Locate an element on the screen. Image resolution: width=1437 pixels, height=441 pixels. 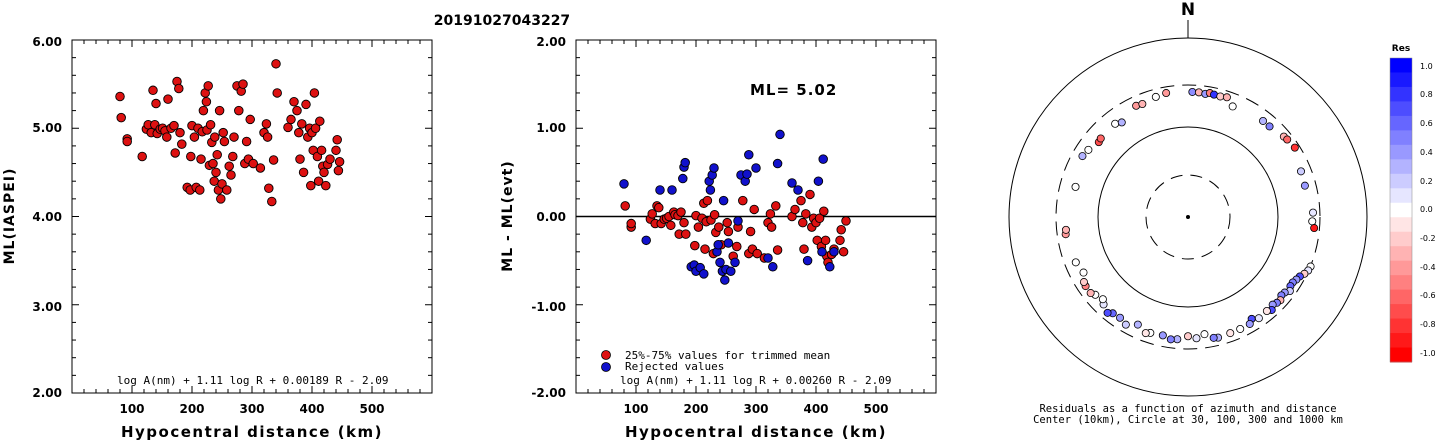
ring-100km is located at coordinates (1188, 217).